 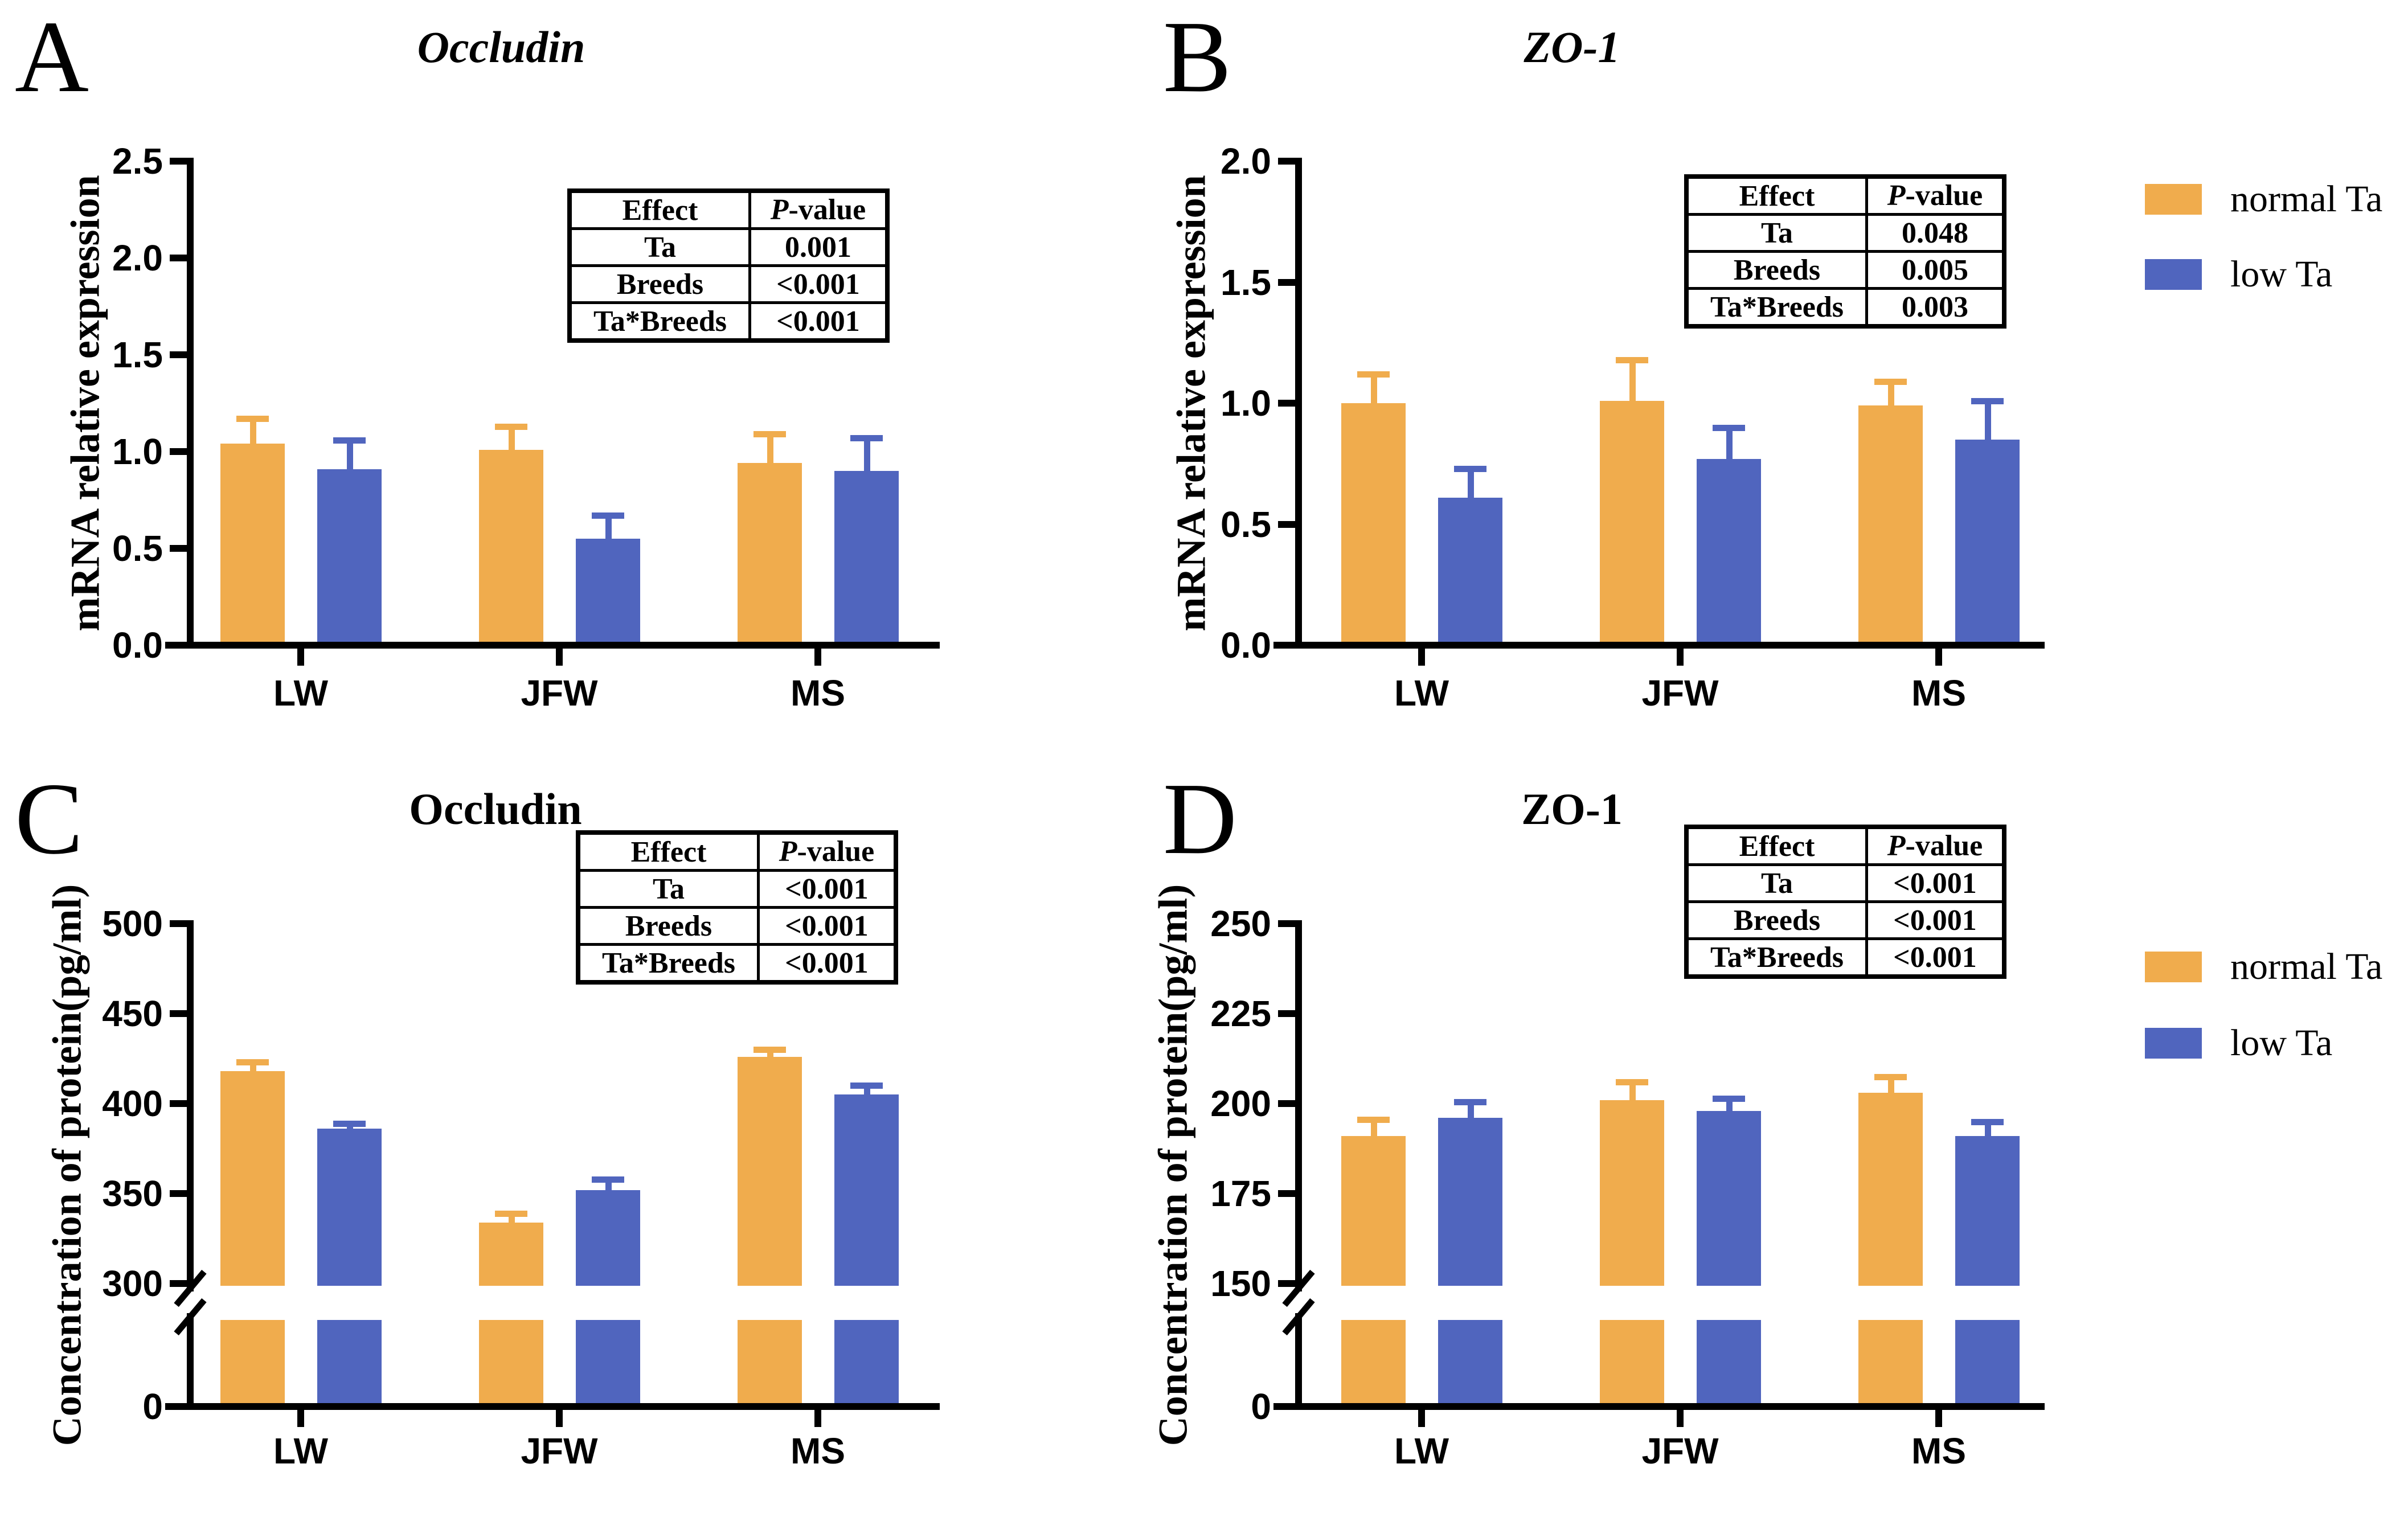 I want to click on stats-row-value: 0.003, so click(x=1936, y=307).